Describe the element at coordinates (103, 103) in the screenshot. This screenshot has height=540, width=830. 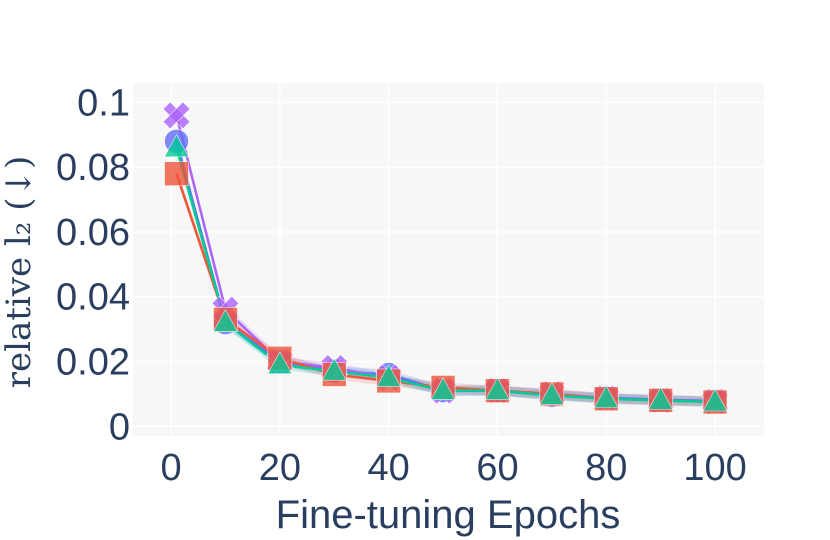
I see `y-tick-label: 0.1` at that location.